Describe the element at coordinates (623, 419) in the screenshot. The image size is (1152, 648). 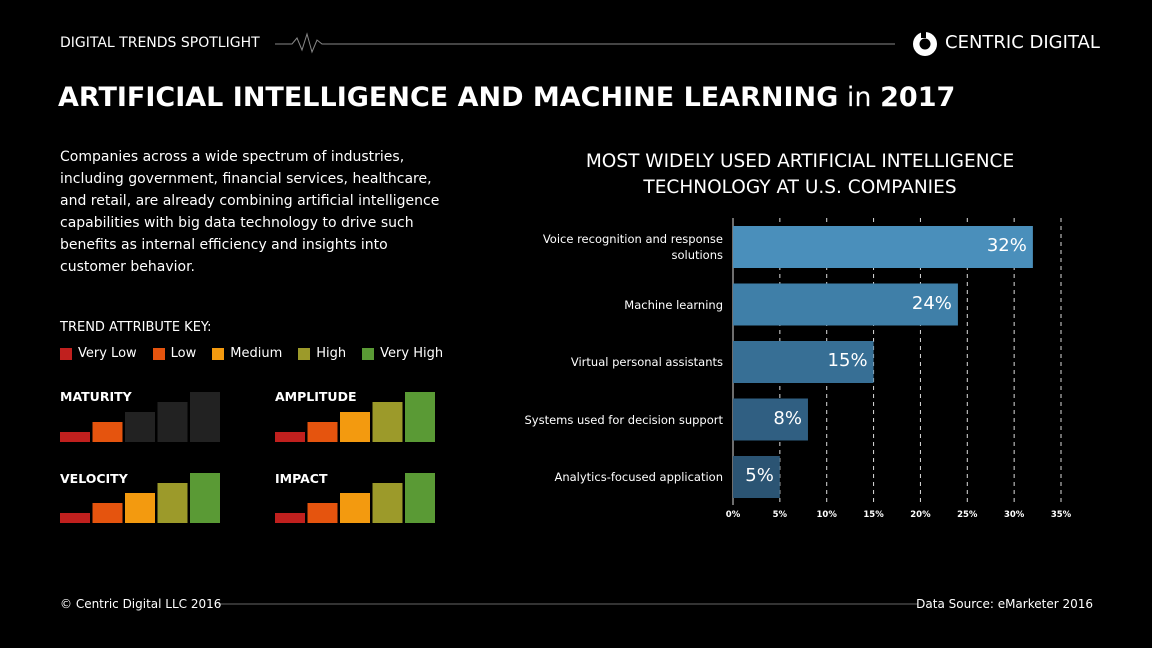
I see `category-label: Systems used for decision support` at that location.